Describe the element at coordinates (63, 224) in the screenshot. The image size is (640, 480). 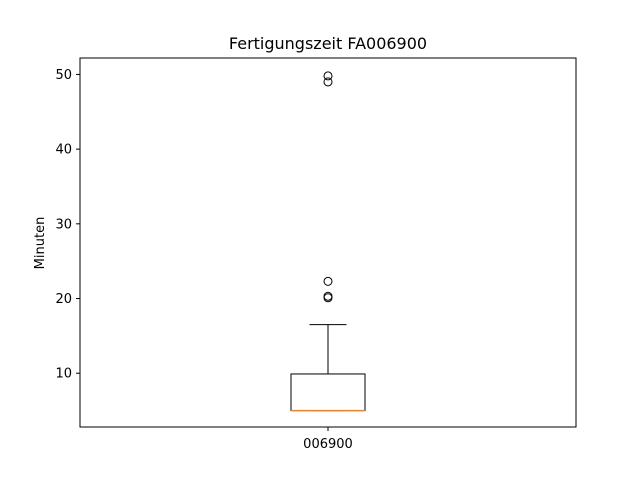
I see `y-tick-label: 30` at that location.